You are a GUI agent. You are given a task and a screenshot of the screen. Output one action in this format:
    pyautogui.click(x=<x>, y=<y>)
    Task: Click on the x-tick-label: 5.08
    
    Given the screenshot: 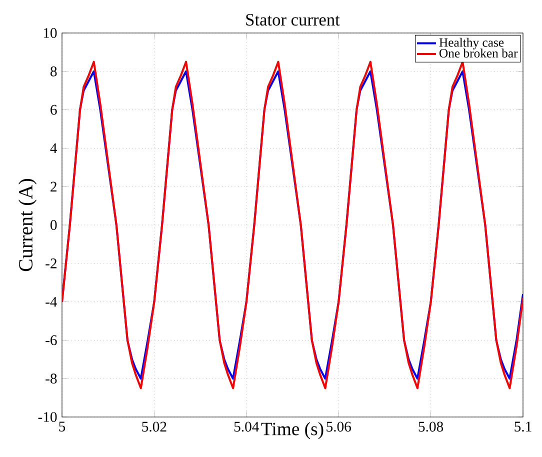 What is the action you would take?
    pyautogui.click(x=431, y=427)
    